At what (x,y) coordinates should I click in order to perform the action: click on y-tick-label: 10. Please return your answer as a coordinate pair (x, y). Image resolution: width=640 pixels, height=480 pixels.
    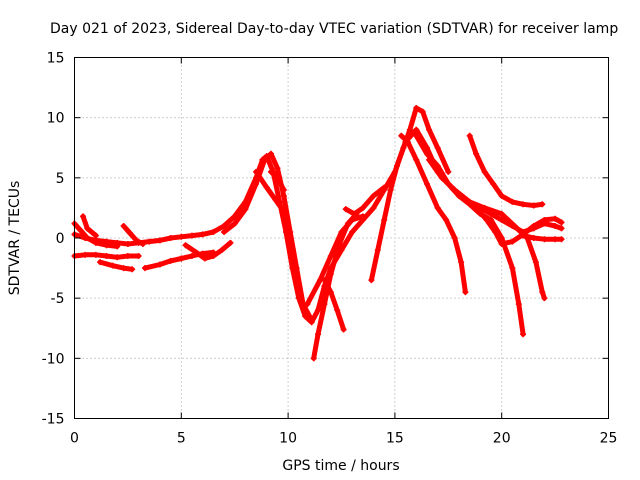
    Looking at the image, I should click on (56, 119).